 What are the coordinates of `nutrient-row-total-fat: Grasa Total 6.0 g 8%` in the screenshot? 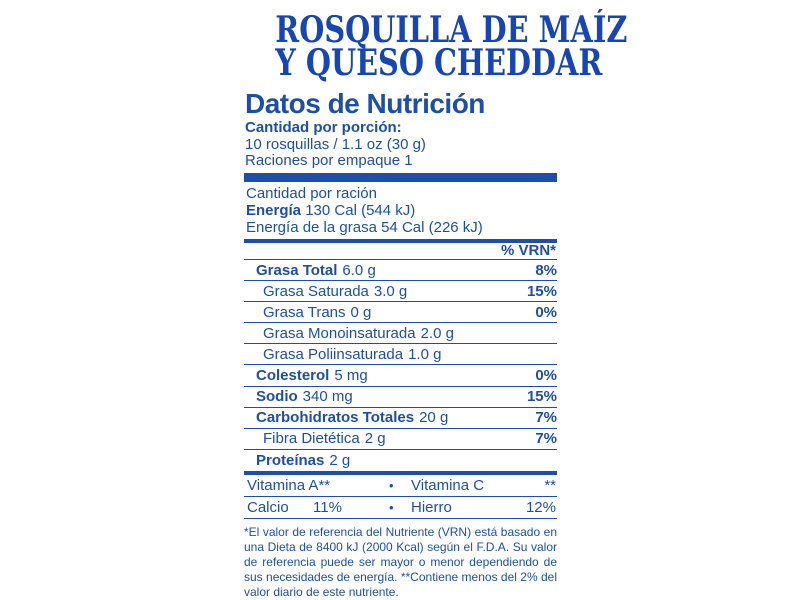 It's located at (400, 271).